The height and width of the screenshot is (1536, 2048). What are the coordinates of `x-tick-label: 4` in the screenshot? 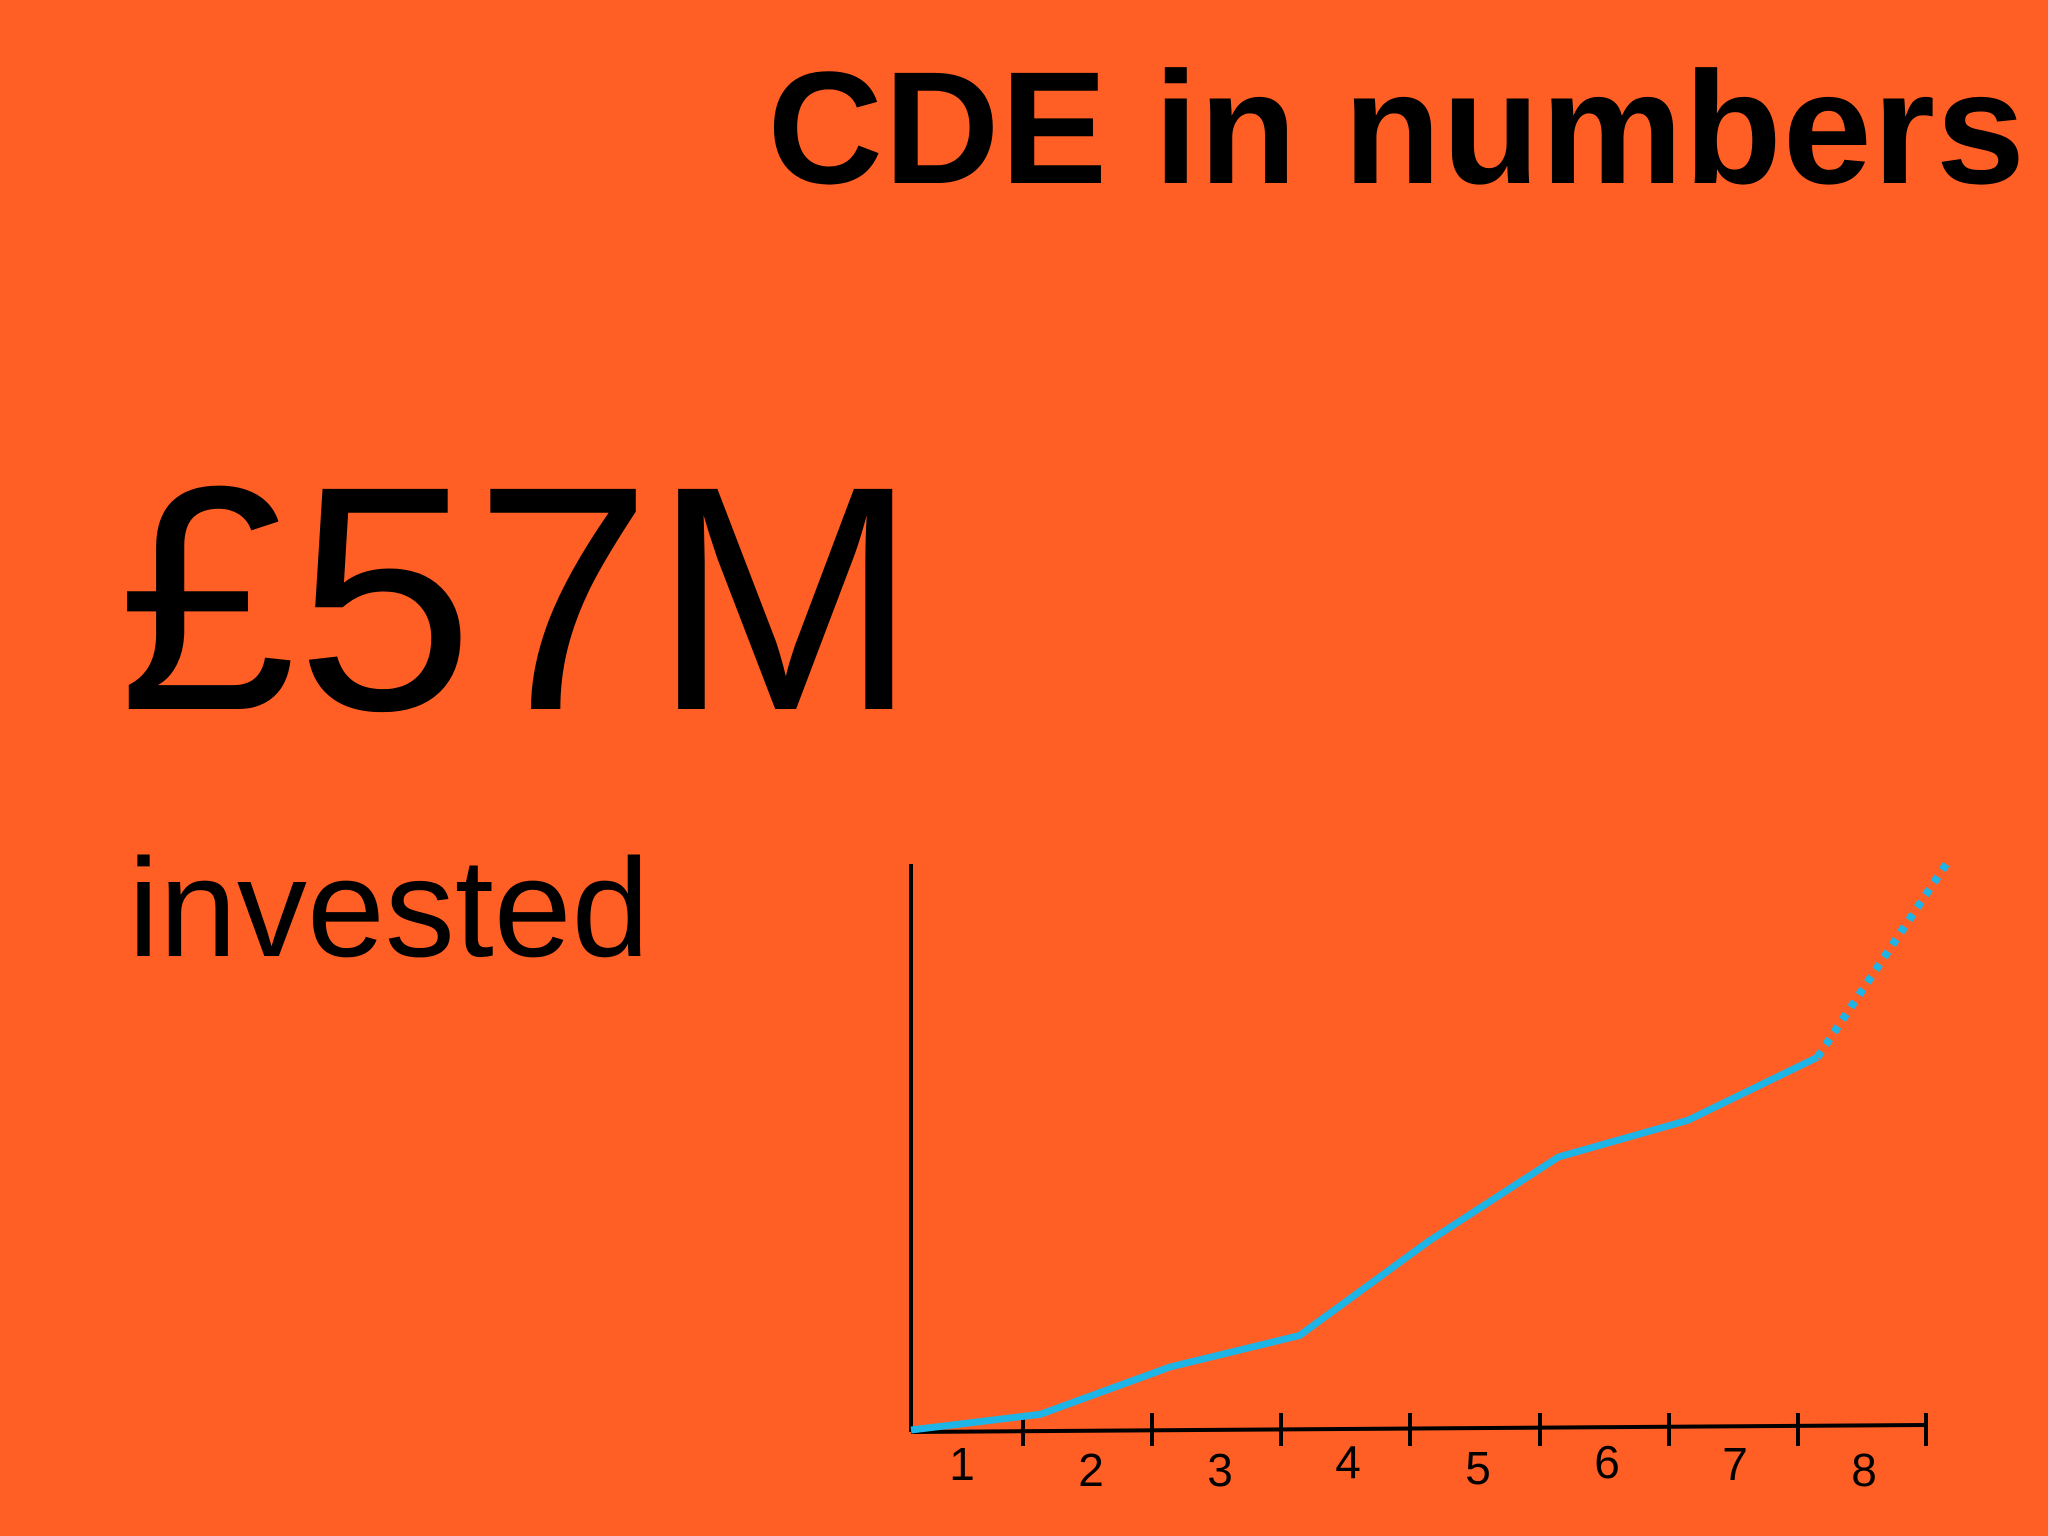 It's located at (1348, 1462).